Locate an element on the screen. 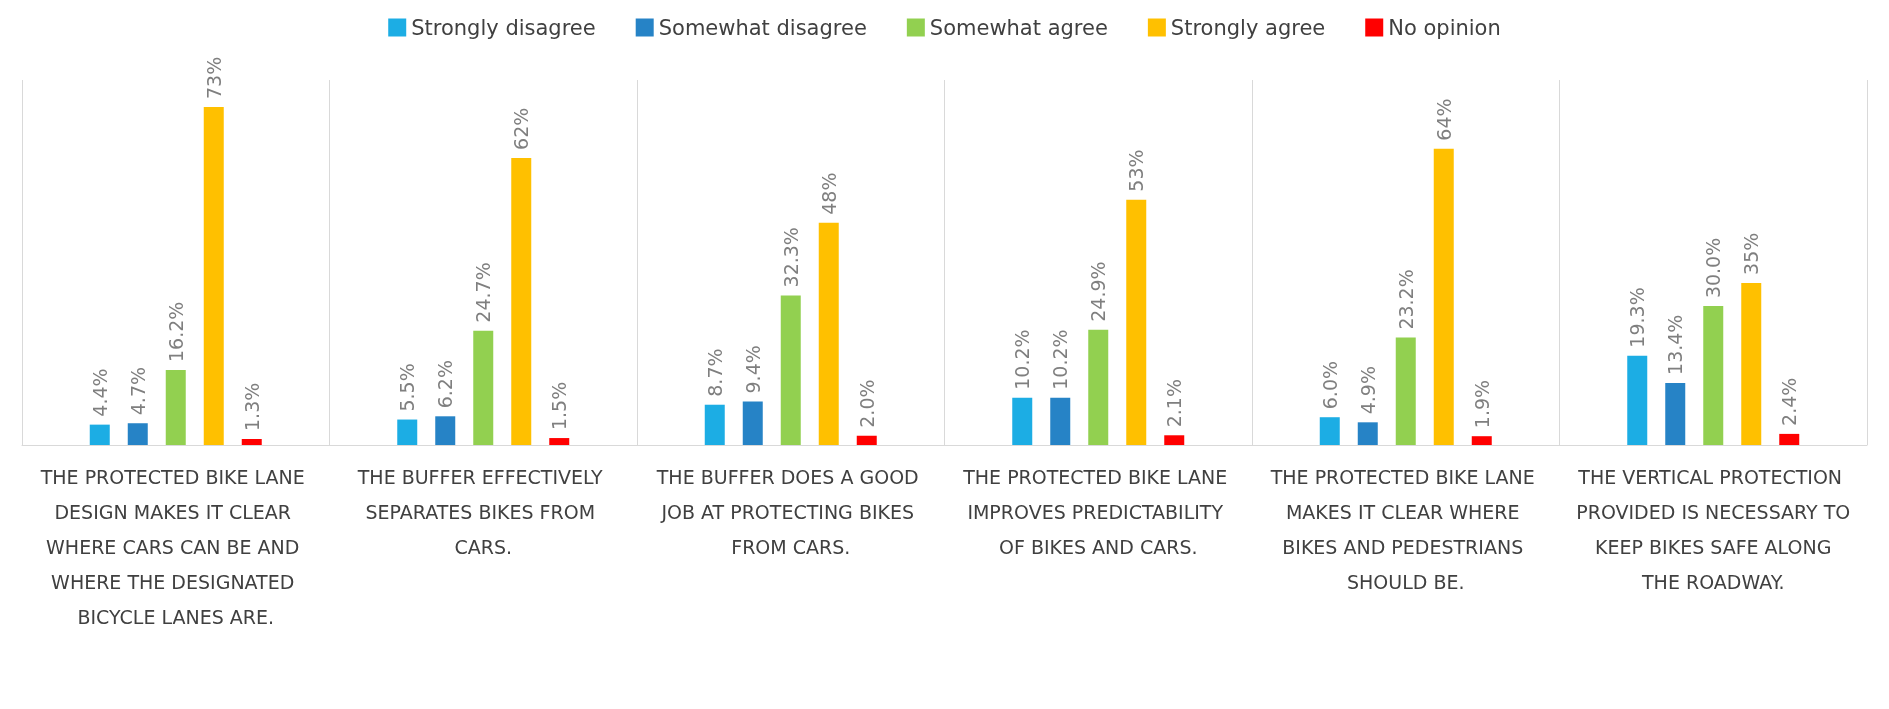 This screenshot has width=1889, height=709. data-label: 8.7% is located at coordinates (714, 372).